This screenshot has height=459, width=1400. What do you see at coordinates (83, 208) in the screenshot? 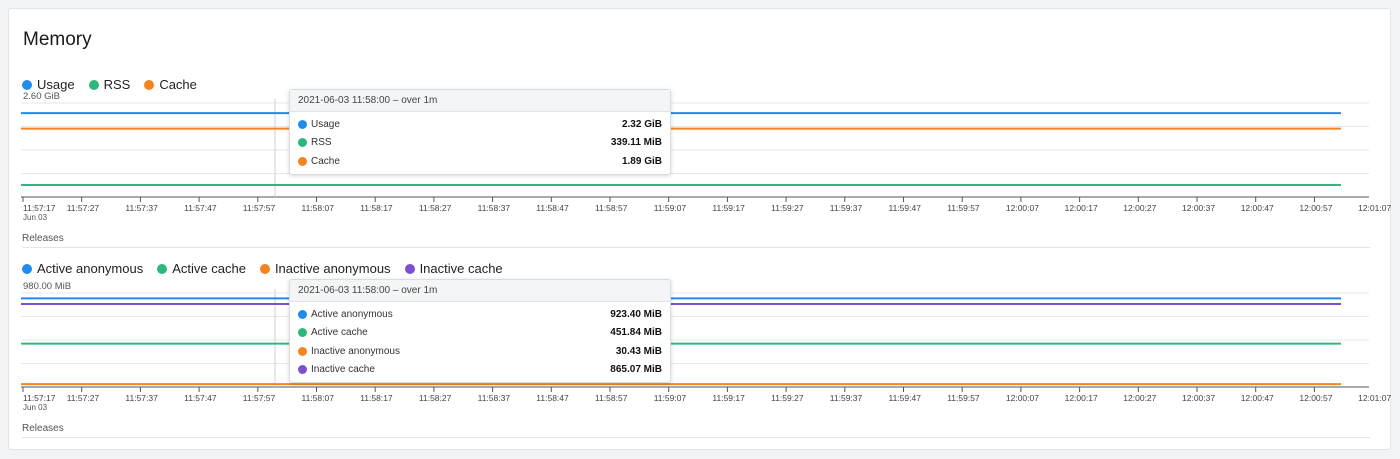
I see `x-tick-label: 11:57:27` at bounding box center [83, 208].